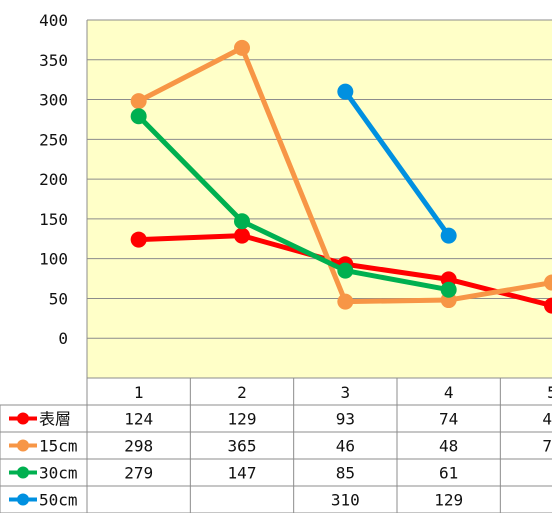 The image size is (552, 513). Describe the element at coordinates (242, 446) in the screenshot. I see `data-label: 365` at that location.